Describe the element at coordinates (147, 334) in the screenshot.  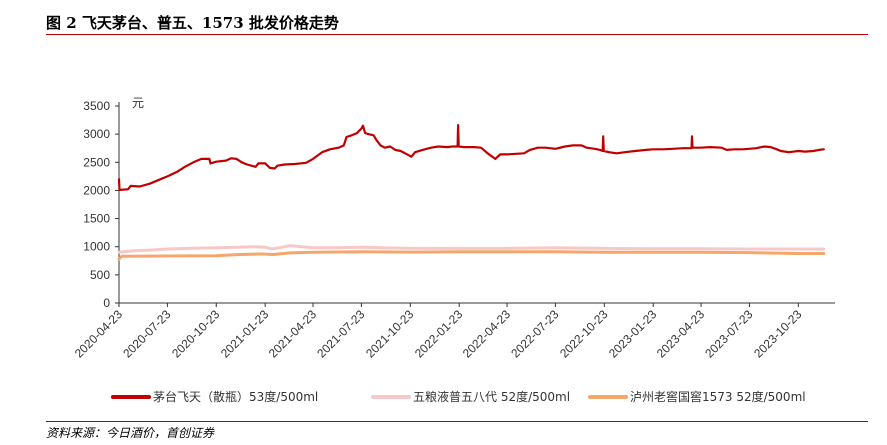
I see `x-tick-label: 2020-07-23` at that location.